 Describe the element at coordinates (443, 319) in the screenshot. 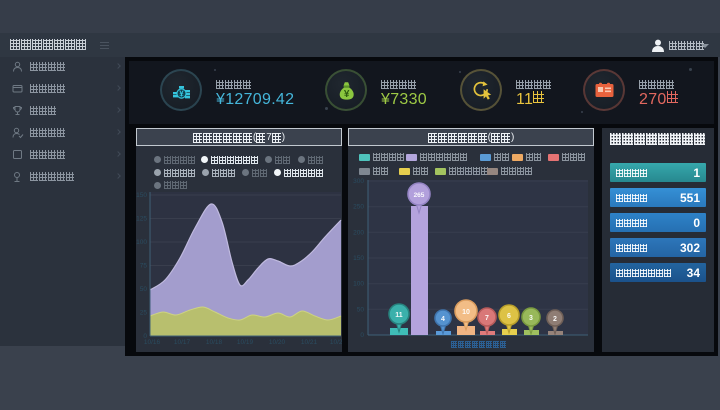

I see `svg-text: 4` at that location.